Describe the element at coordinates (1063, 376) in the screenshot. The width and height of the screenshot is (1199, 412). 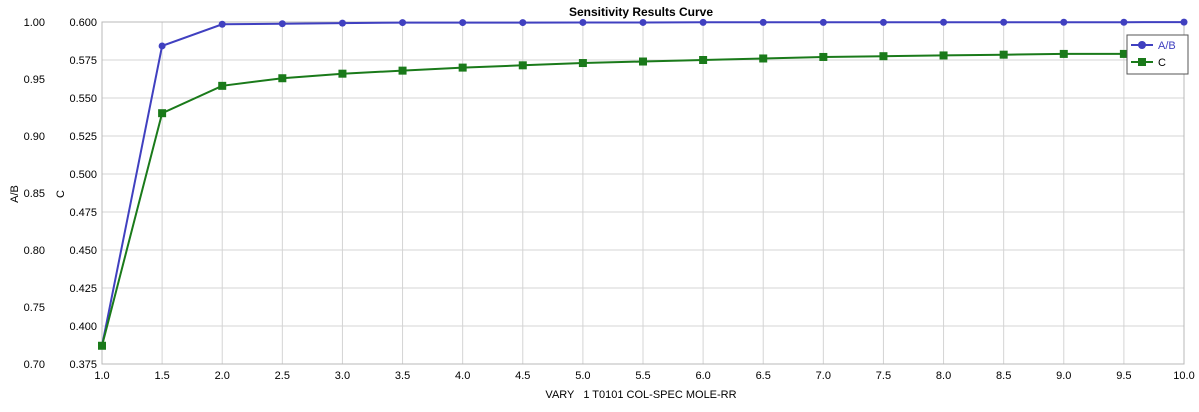
I see `x-tick-label: 9.0` at that location.